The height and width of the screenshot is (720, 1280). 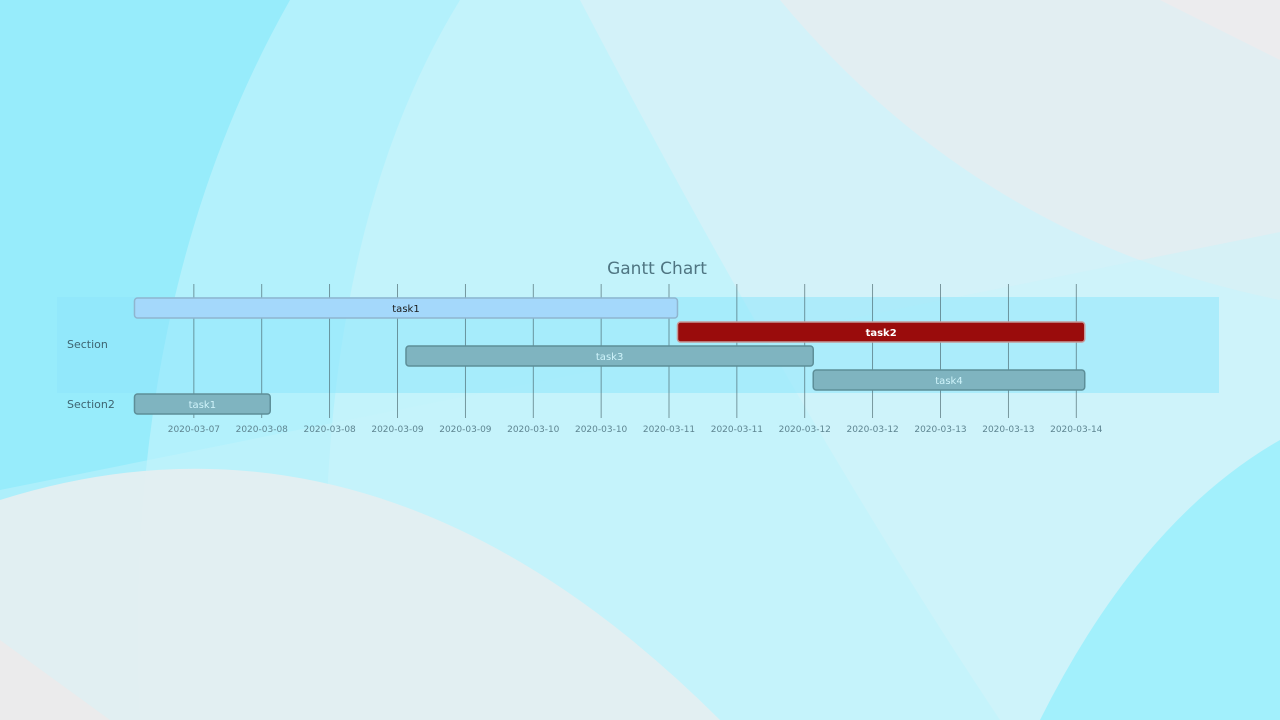 I want to click on task-bar-task2, so click(x=881, y=332).